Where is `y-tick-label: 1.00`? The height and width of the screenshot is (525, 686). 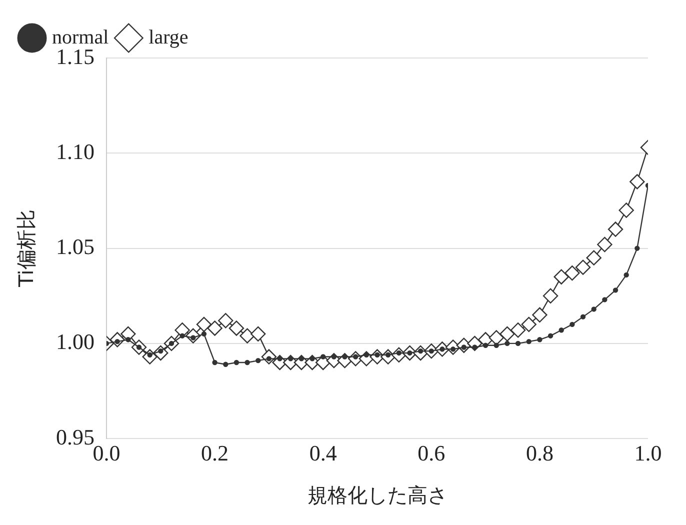
y-tick-label: 1.00 is located at coordinates (75, 341).